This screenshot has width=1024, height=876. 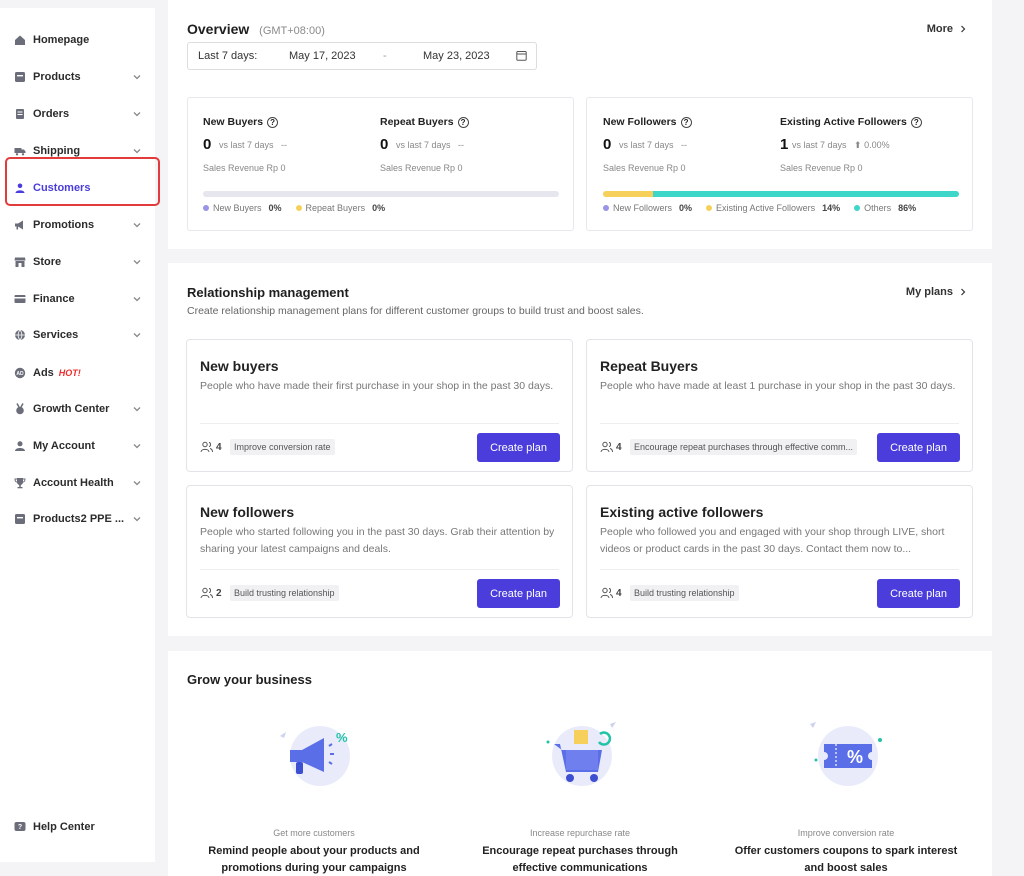 I want to click on megaphone-icon, so click(x=20, y=225).